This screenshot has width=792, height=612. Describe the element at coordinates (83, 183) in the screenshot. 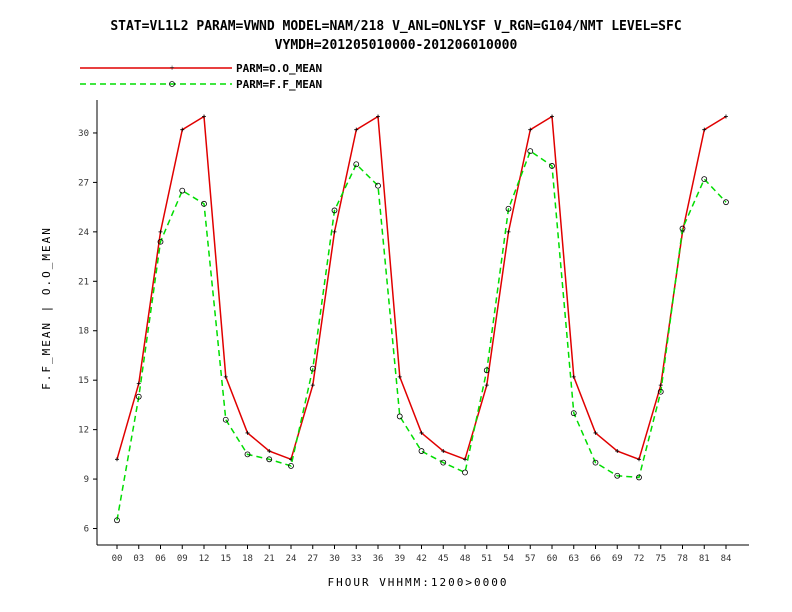

I see `y-tick-label: 27` at that location.